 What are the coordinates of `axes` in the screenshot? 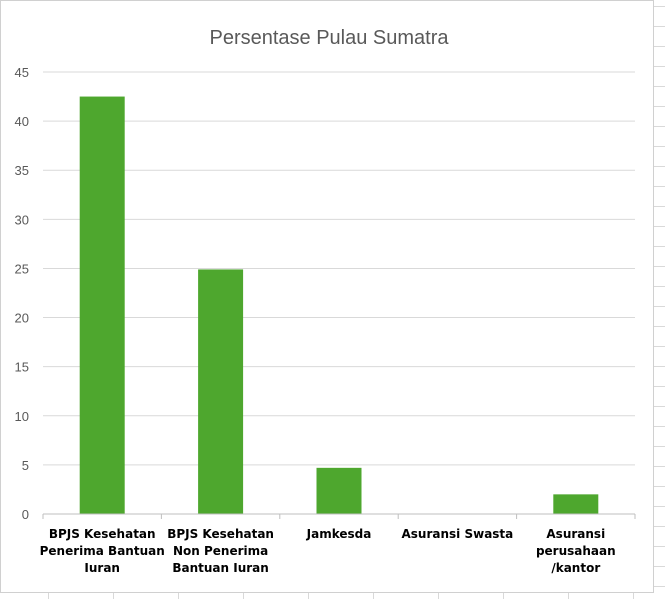 It's located at (339, 516).